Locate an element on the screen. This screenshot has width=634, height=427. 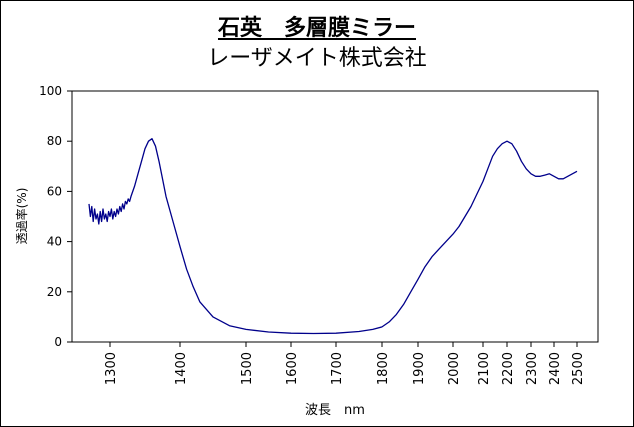
x-tick-label: 1500 is located at coordinates (247, 368).